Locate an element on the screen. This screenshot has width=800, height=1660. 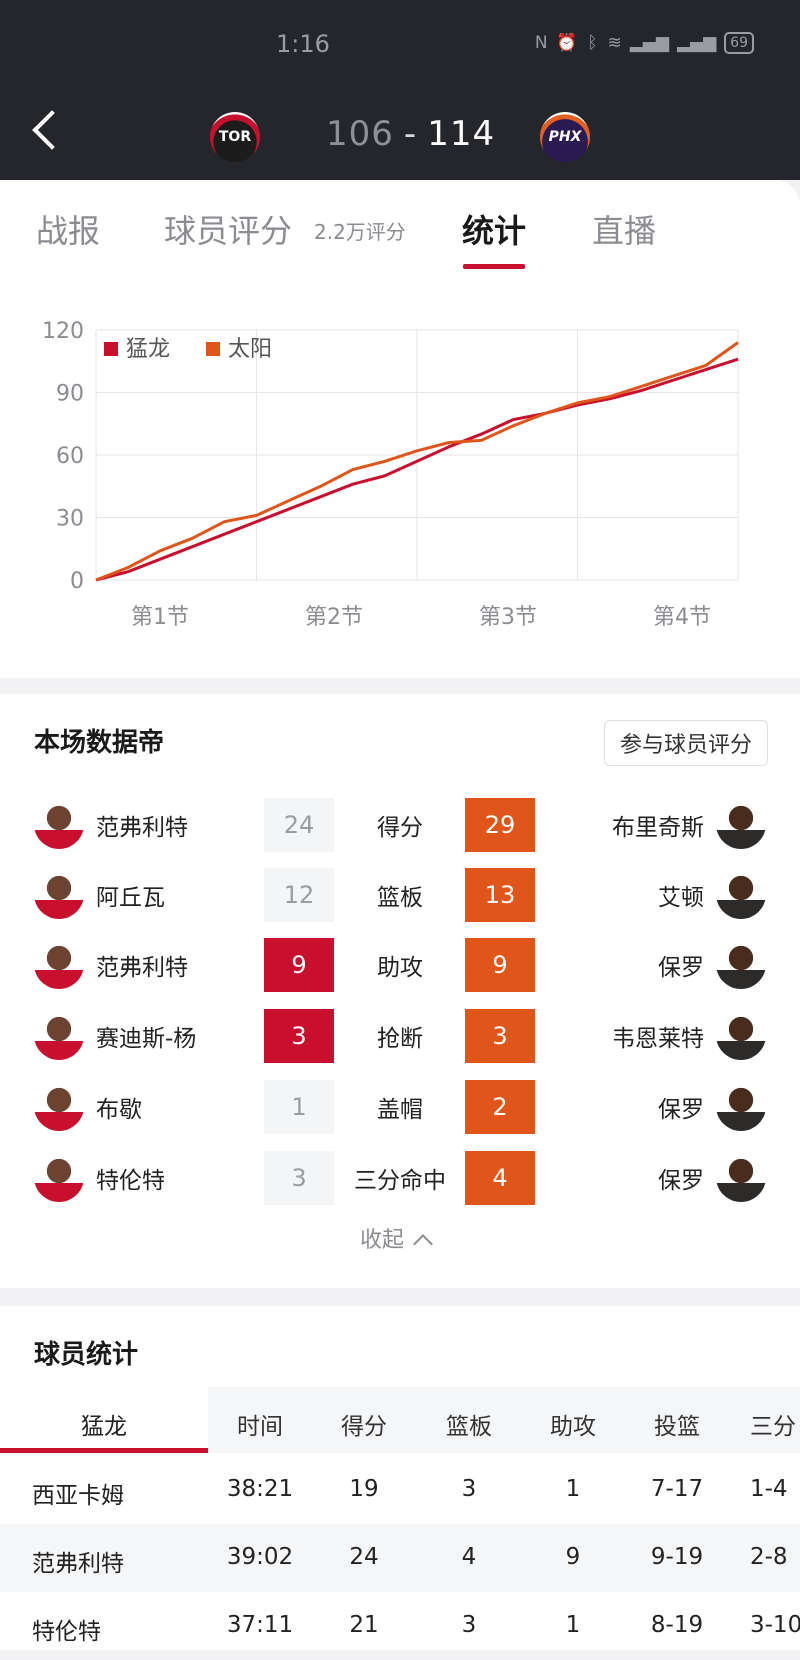
status-icons: N ⏰ ᛒ ≋ ▂▄▆ ▂▄▆ 69 is located at coordinates (644, 43).